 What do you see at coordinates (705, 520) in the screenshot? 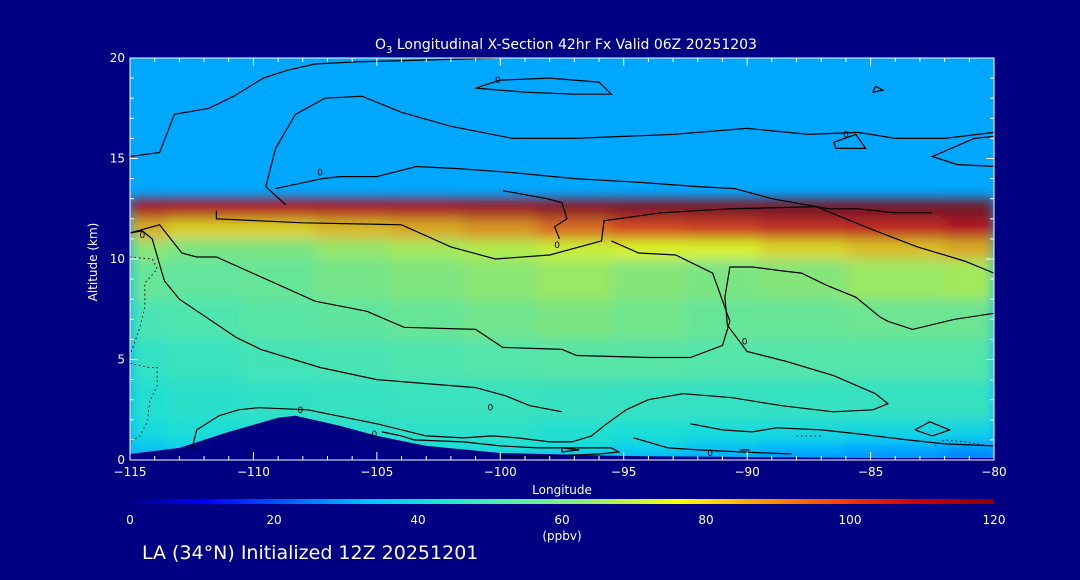
I see `colorbar-tick-label: 80` at bounding box center [705, 520].